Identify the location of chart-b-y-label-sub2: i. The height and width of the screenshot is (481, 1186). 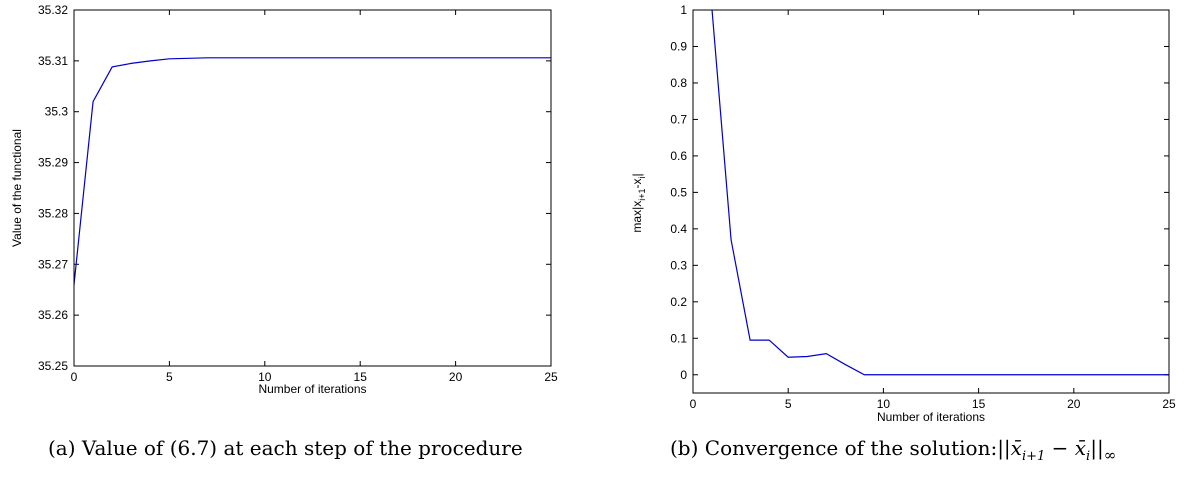
(642, 178).